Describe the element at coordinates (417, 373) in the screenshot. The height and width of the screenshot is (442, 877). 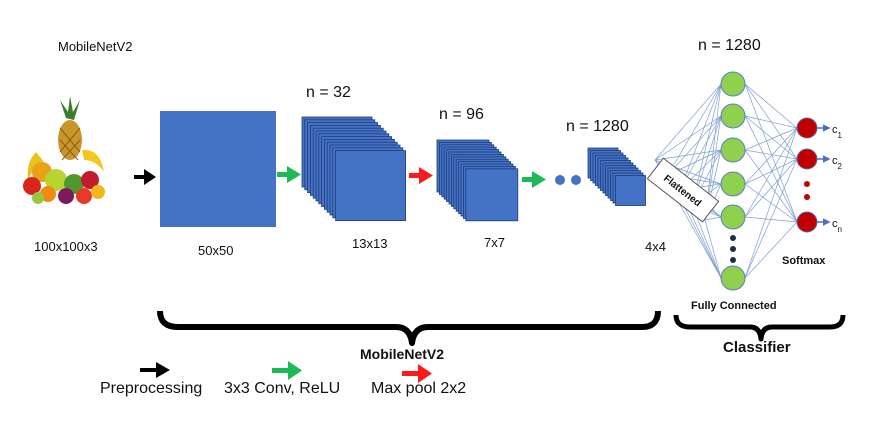
I see `legend-arrow-maxpool` at that location.